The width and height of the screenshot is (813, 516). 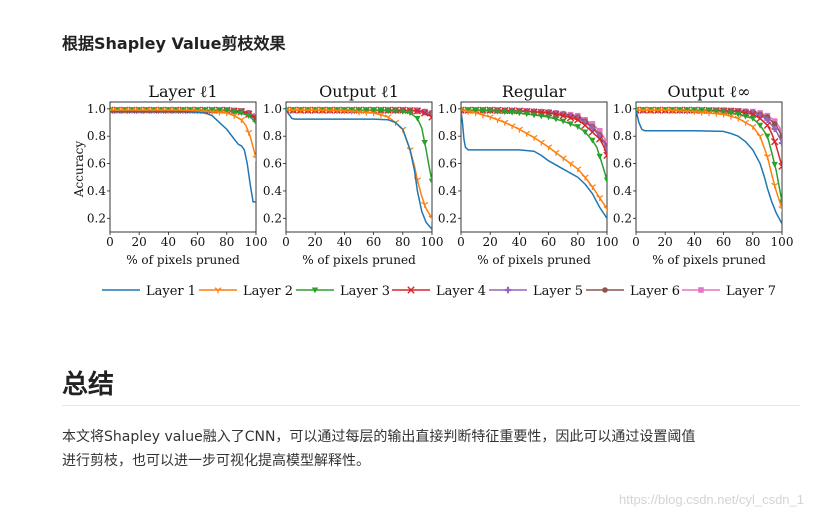 I want to click on chart-title: Output ℓ∞, so click(x=709, y=91).